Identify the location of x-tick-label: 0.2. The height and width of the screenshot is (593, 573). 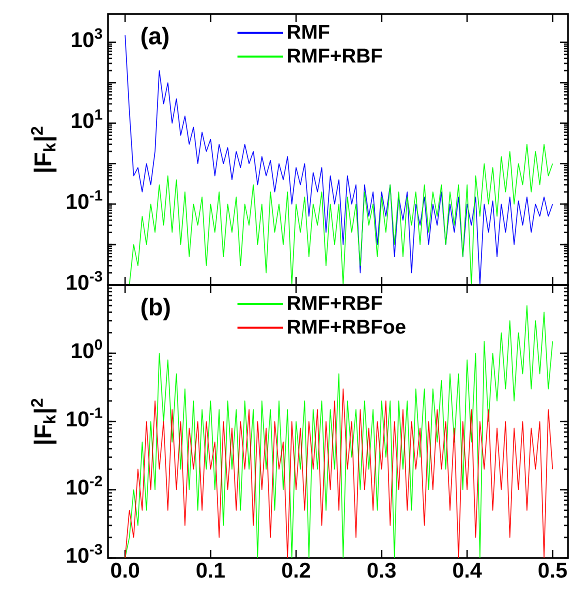
(296, 570).